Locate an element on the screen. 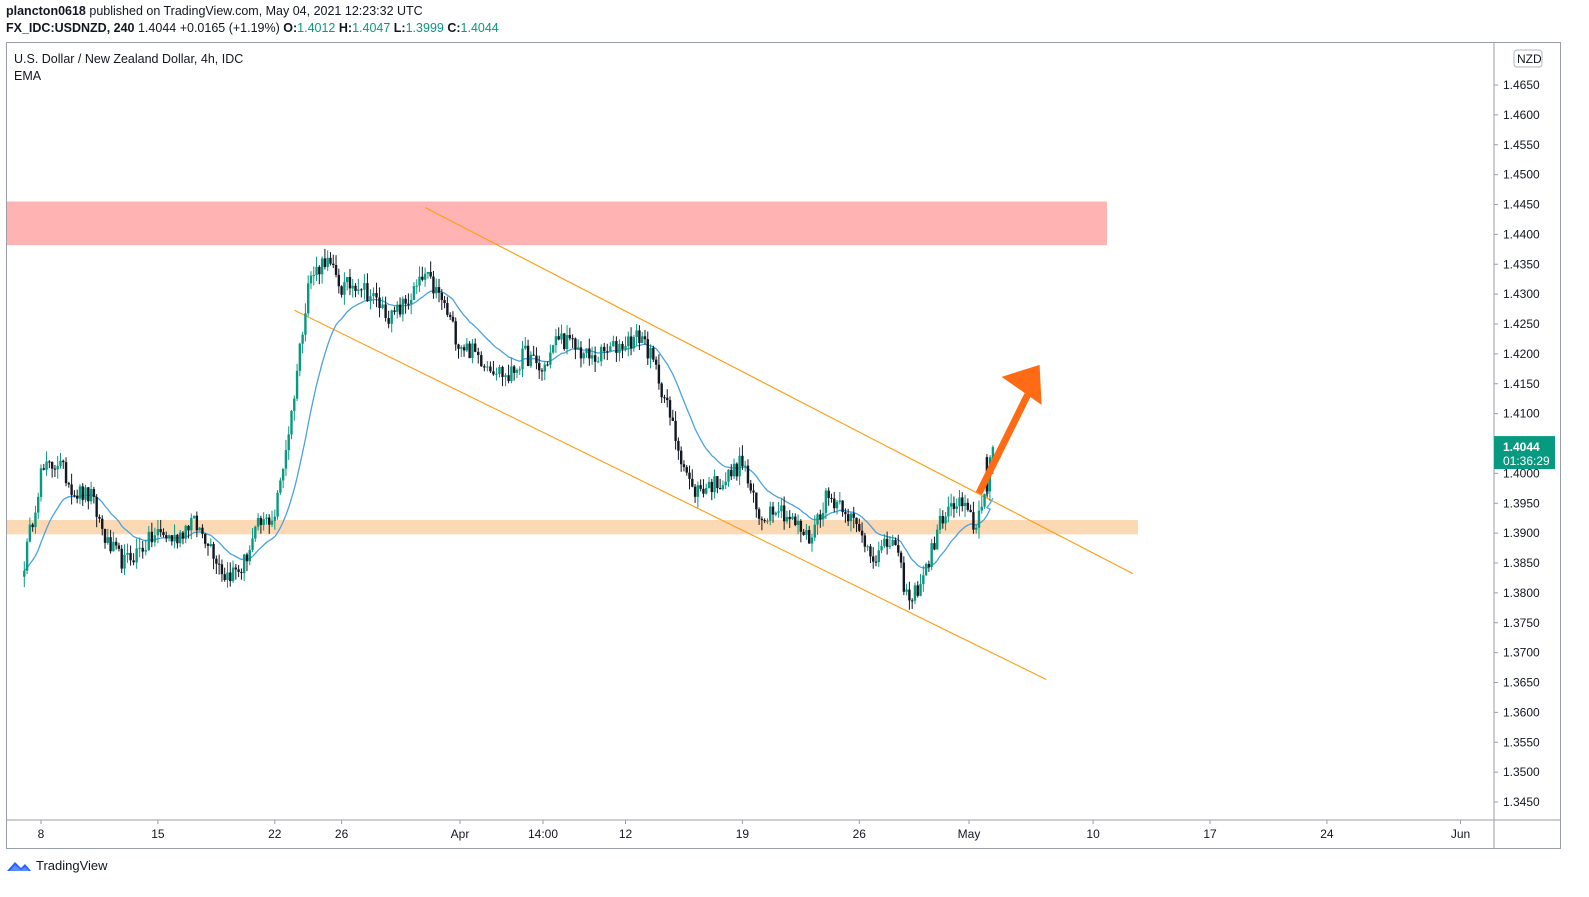  price-tick-label: 1.4500 is located at coordinates (1521, 175).